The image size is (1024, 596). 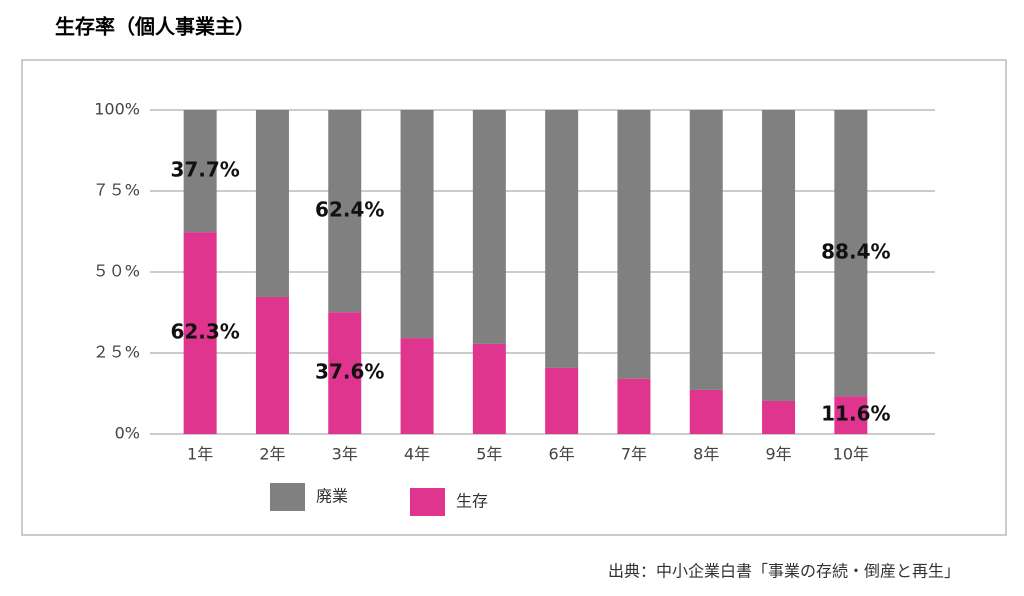 I want to click on y-tick-label: 100%, so click(x=117, y=109).